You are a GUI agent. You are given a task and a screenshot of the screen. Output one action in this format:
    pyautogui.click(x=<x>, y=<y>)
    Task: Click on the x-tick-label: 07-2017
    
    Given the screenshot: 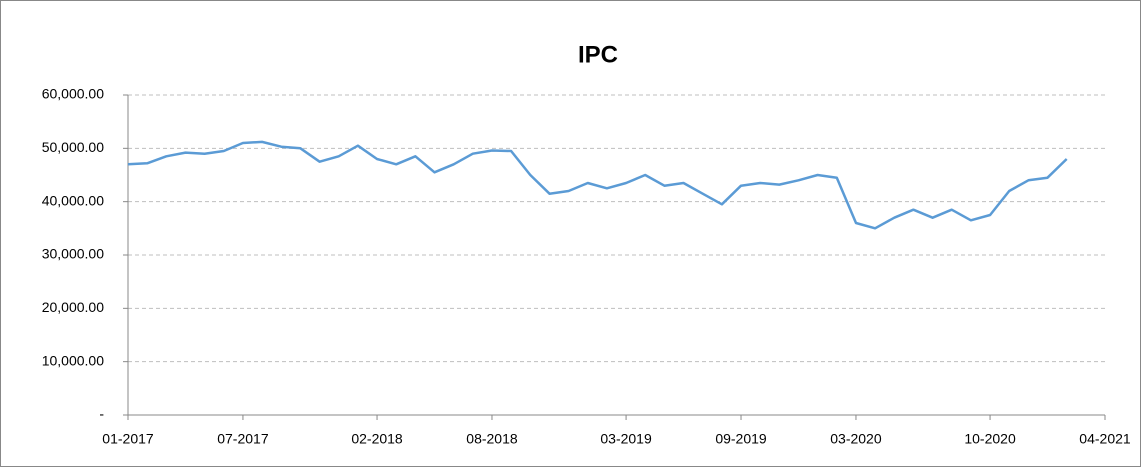 What is the action you would take?
    pyautogui.click(x=243, y=439)
    